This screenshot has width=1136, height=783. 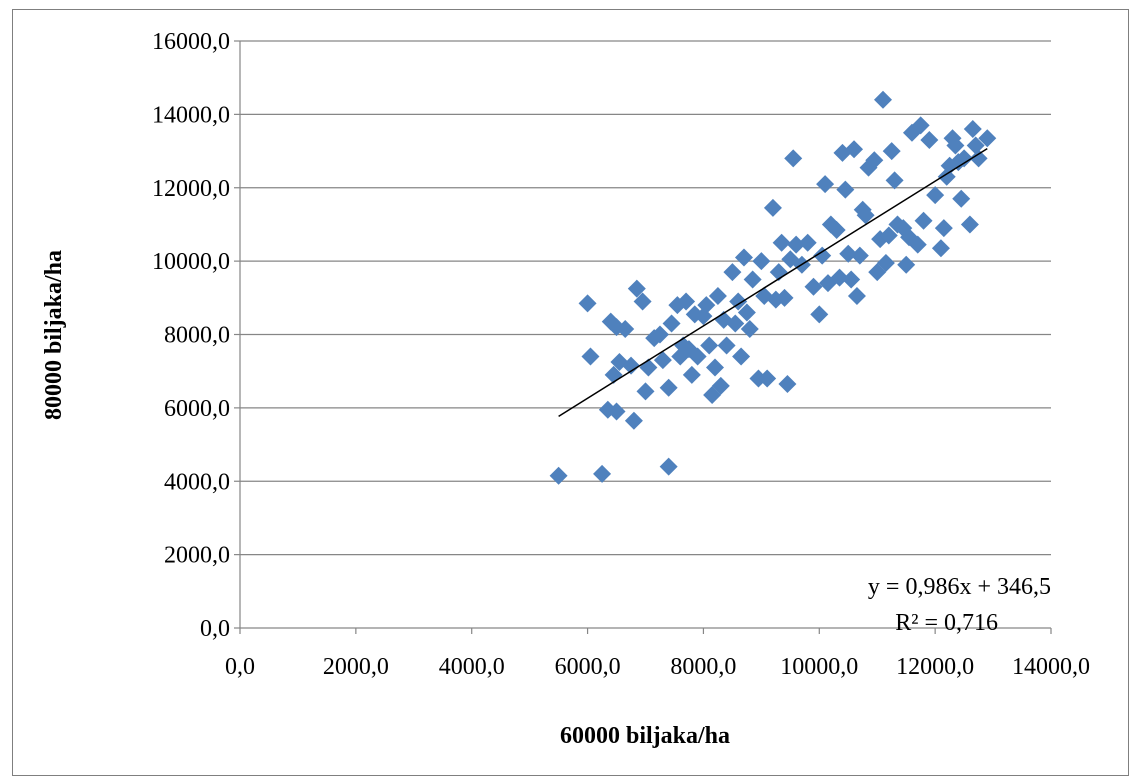 What do you see at coordinates (191, 189) in the screenshot?
I see `y-tick-label: 12000,0` at bounding box center [191, 189].